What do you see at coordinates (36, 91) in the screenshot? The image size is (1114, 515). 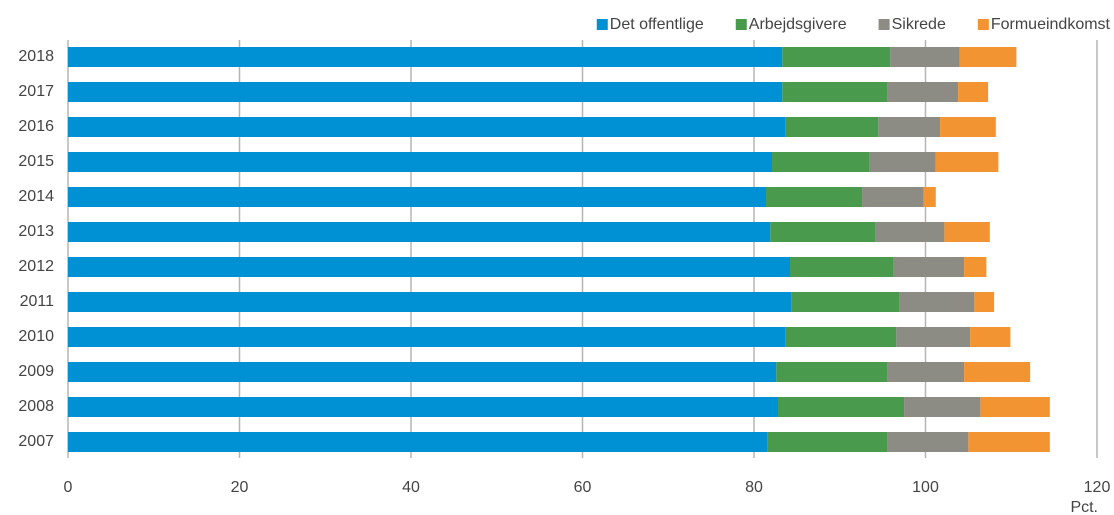 I see `y-tick-label: 2017` at bounding box center [36, 91].